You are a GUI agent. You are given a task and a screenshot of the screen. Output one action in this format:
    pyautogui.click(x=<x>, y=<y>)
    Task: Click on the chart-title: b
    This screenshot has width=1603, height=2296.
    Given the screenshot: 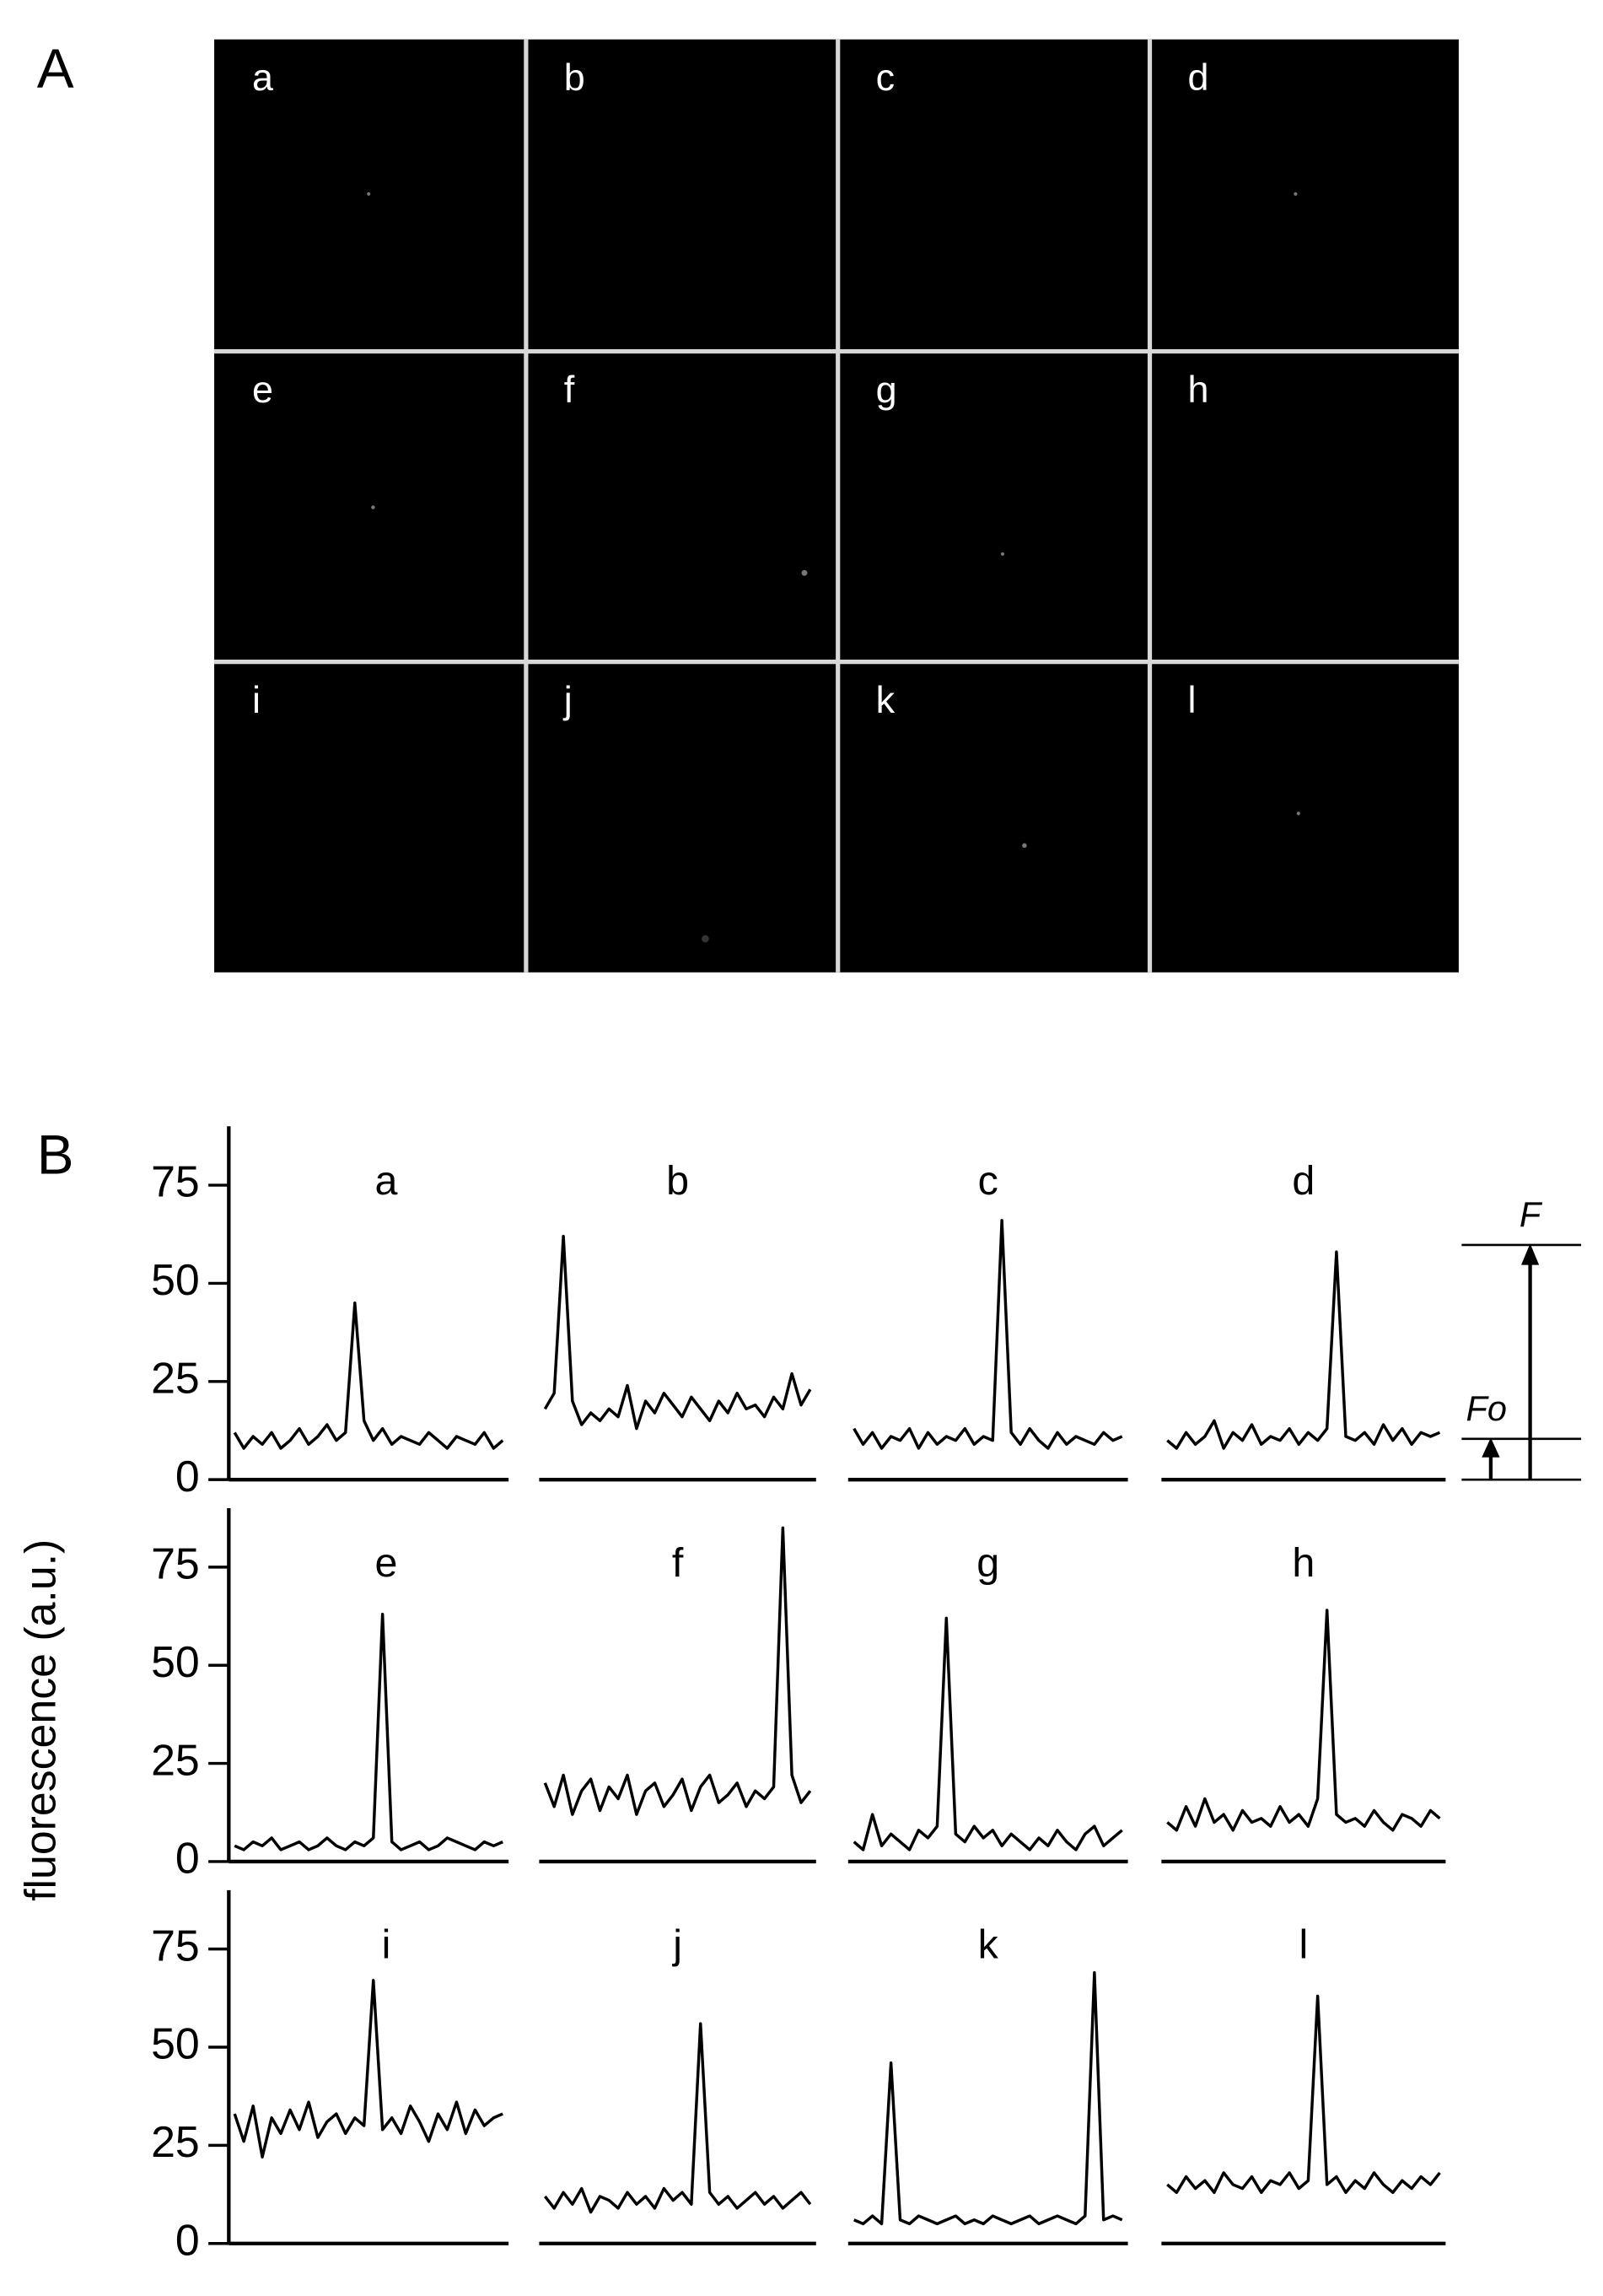 What is the action you would take?
    pyautogui.click(x=677, y=1181)
    